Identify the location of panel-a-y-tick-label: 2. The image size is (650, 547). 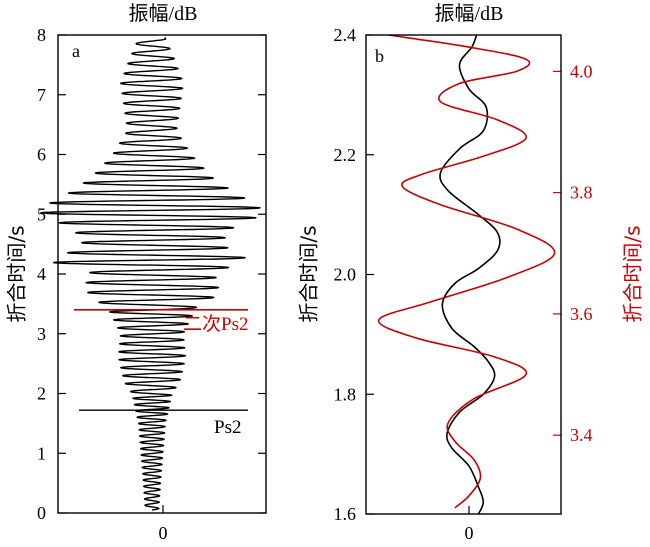
(41, 394).